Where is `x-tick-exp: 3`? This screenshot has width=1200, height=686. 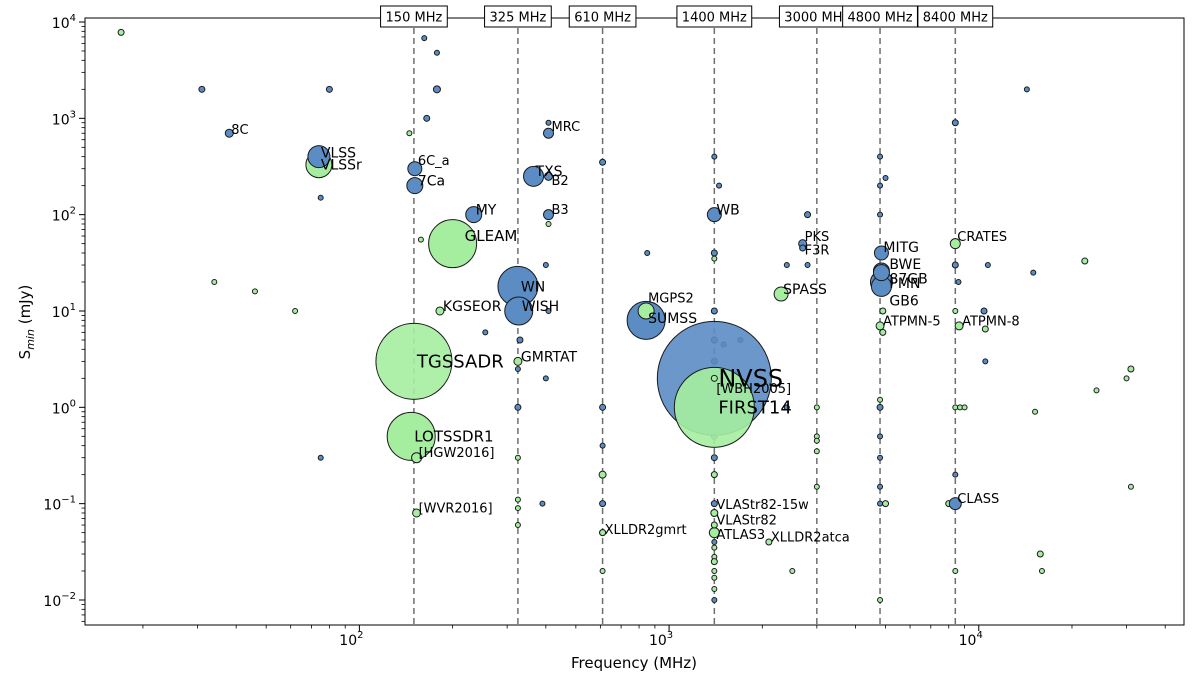 x-tick-exp: 3 is located at coordinates (670, 635).